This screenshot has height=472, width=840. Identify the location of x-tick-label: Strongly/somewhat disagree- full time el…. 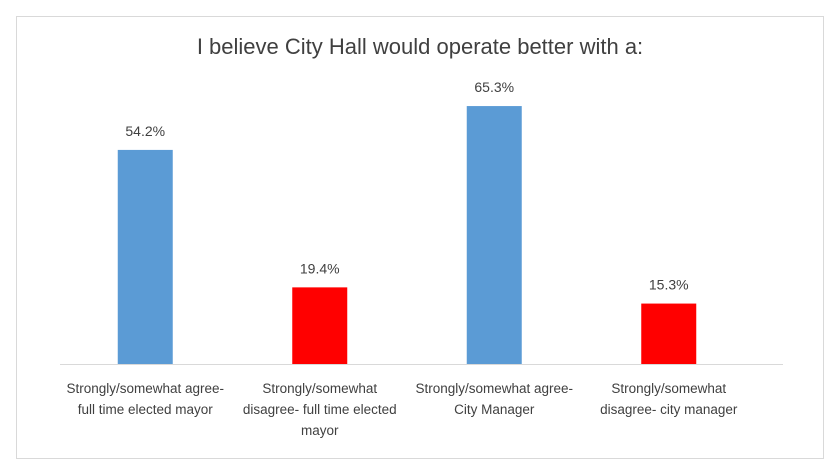
(319, 409).